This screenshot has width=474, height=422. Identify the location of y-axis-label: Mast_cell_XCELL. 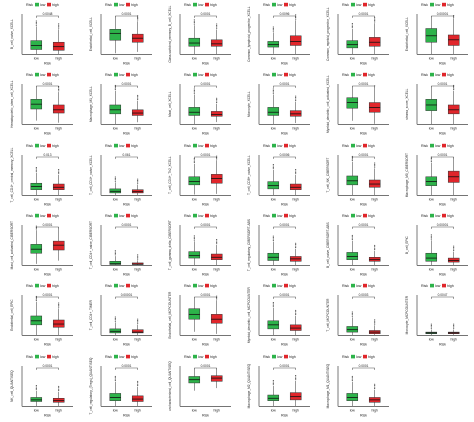
(170, 105).